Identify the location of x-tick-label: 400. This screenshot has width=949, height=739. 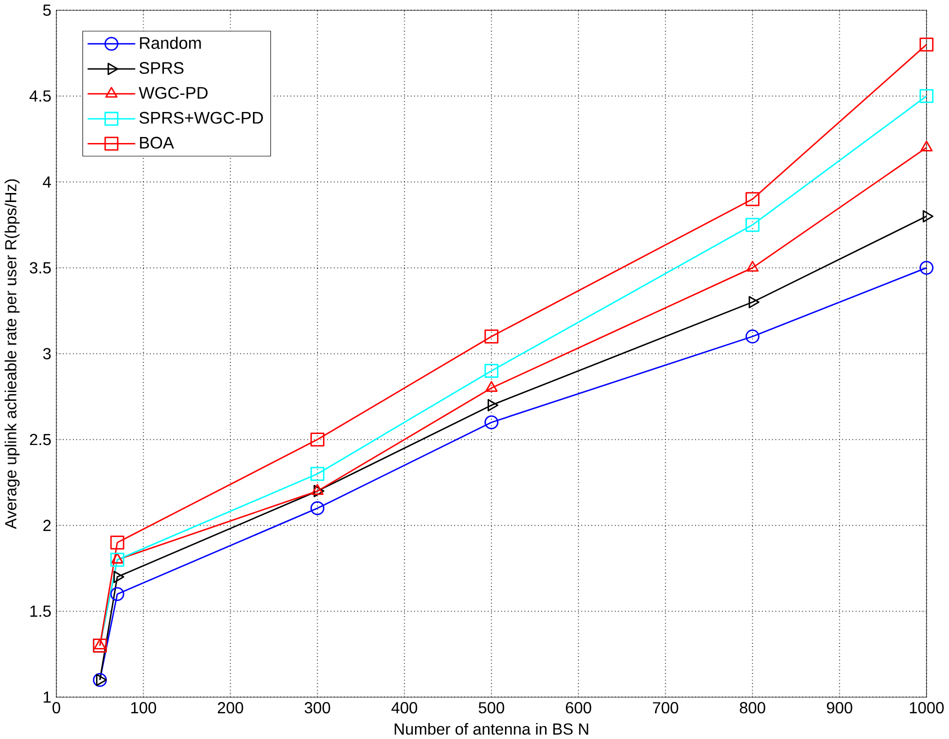
(404, 708).